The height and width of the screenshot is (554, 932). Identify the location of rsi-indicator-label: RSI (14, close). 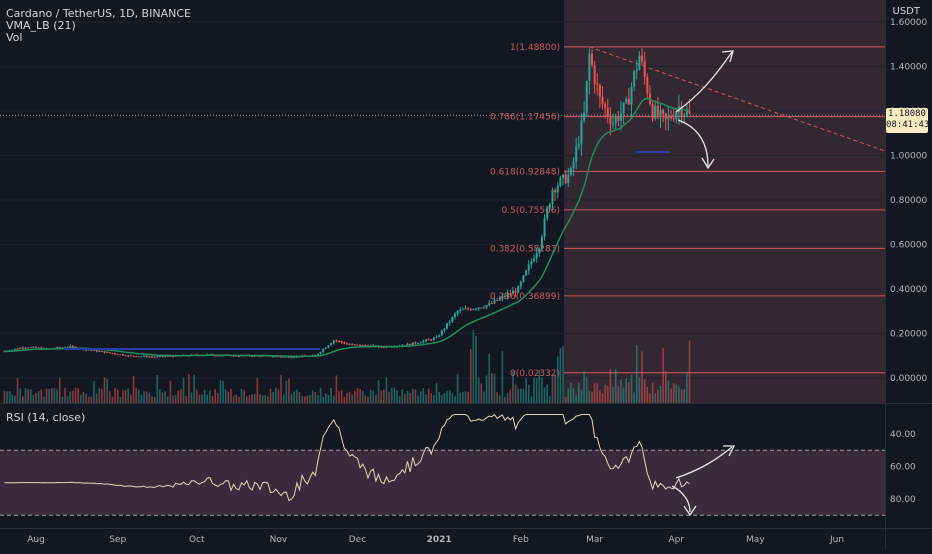
(46, 417).